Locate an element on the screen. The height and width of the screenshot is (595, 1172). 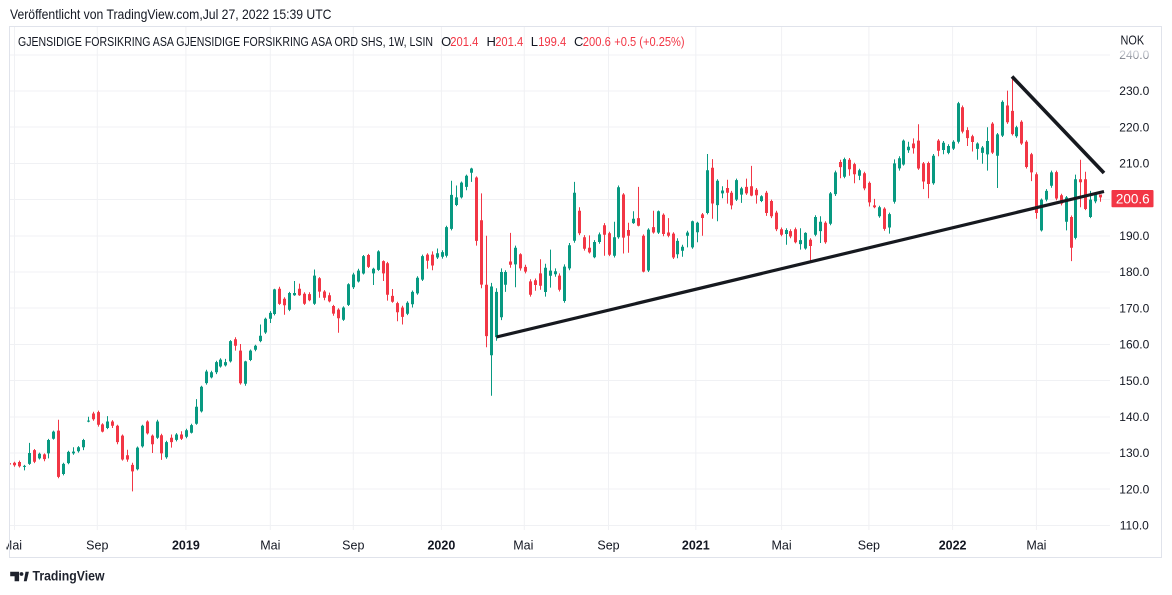
svg-text: H is located at coordinates (491, 41).